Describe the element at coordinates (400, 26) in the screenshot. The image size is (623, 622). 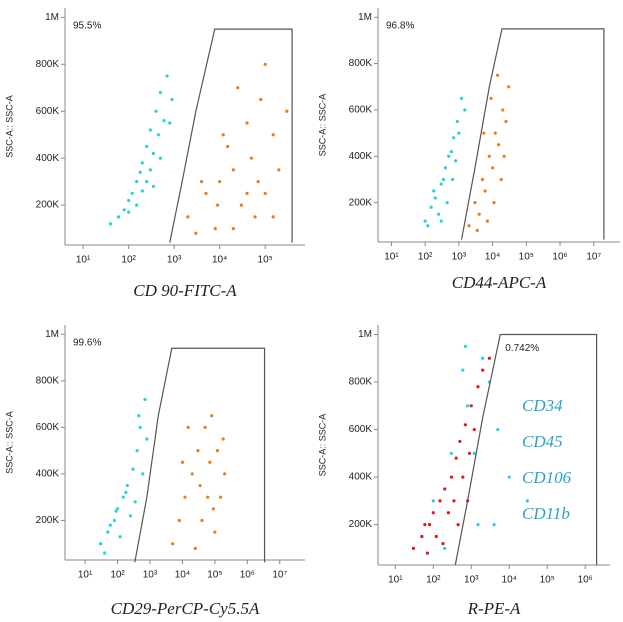
I see `gate-percent: 96.8%` at that location.